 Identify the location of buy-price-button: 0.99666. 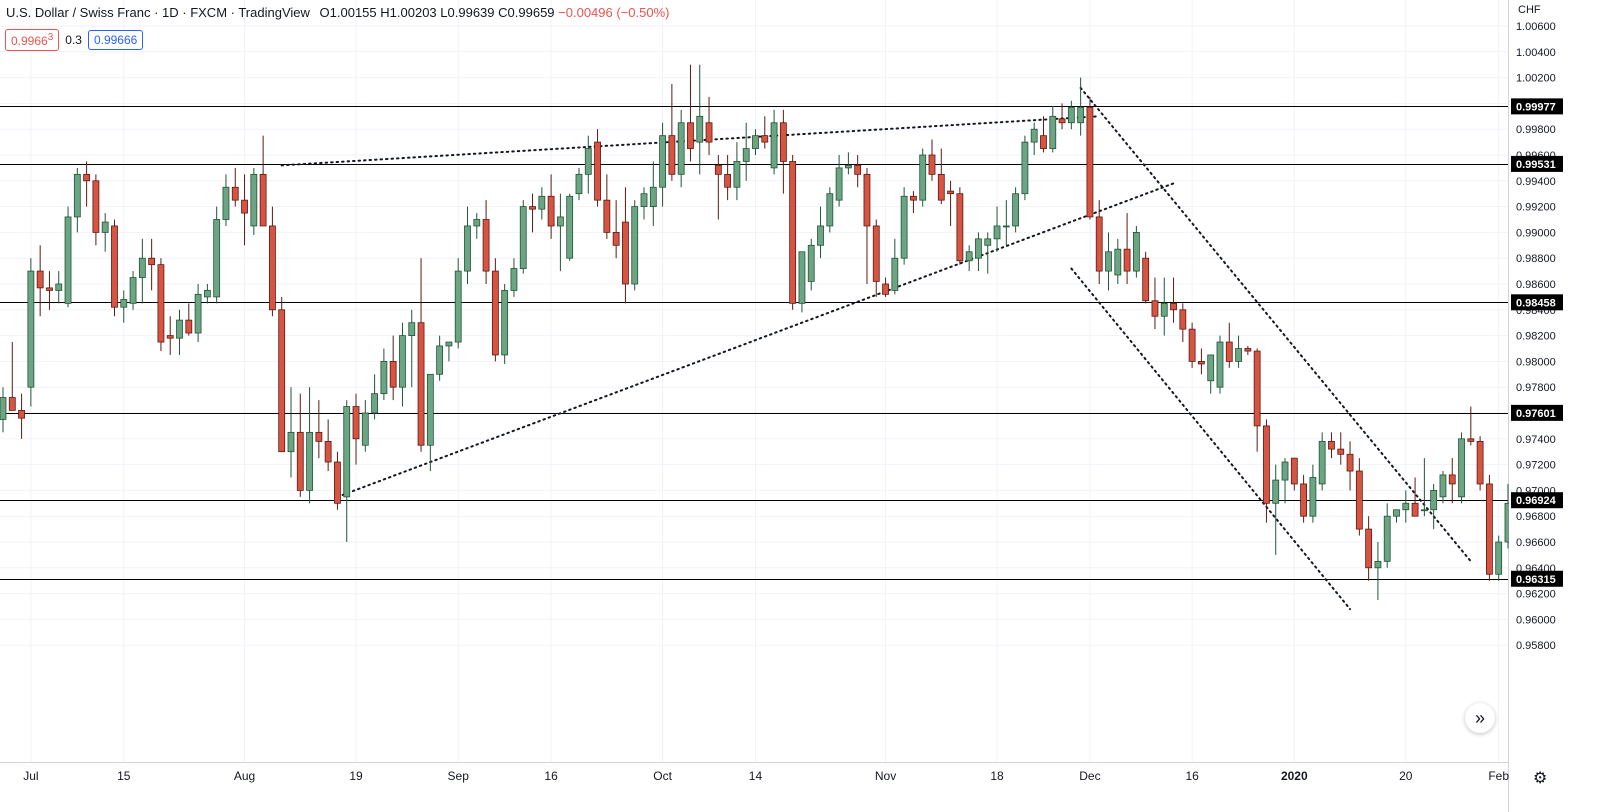
(115, 40).